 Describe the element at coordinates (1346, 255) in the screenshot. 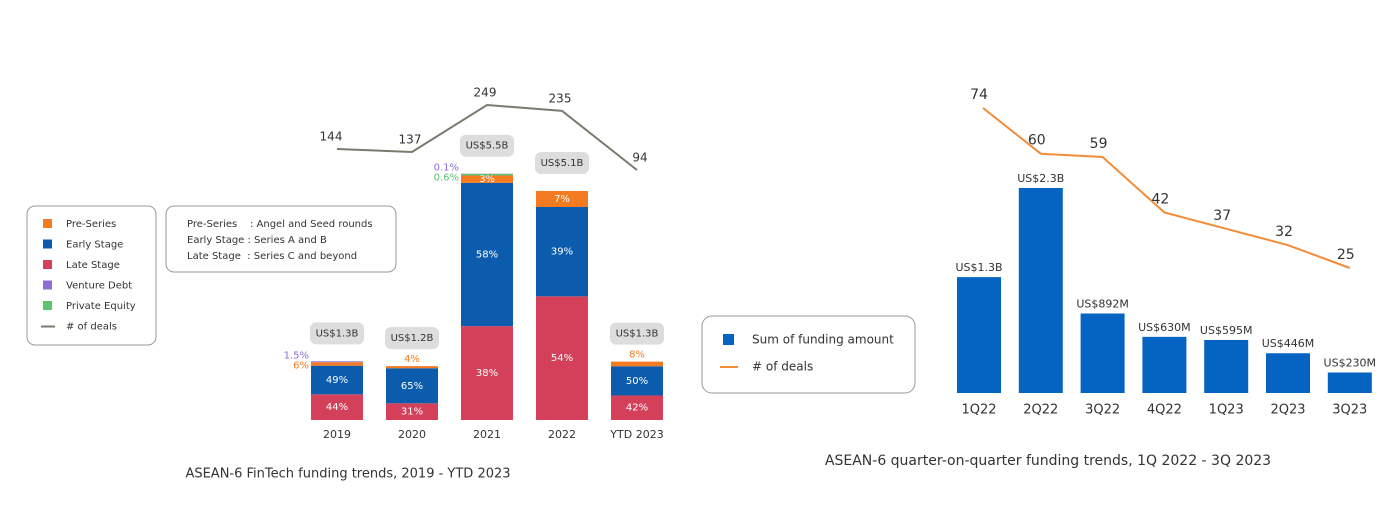

I see `deal-label: 25` at that location.